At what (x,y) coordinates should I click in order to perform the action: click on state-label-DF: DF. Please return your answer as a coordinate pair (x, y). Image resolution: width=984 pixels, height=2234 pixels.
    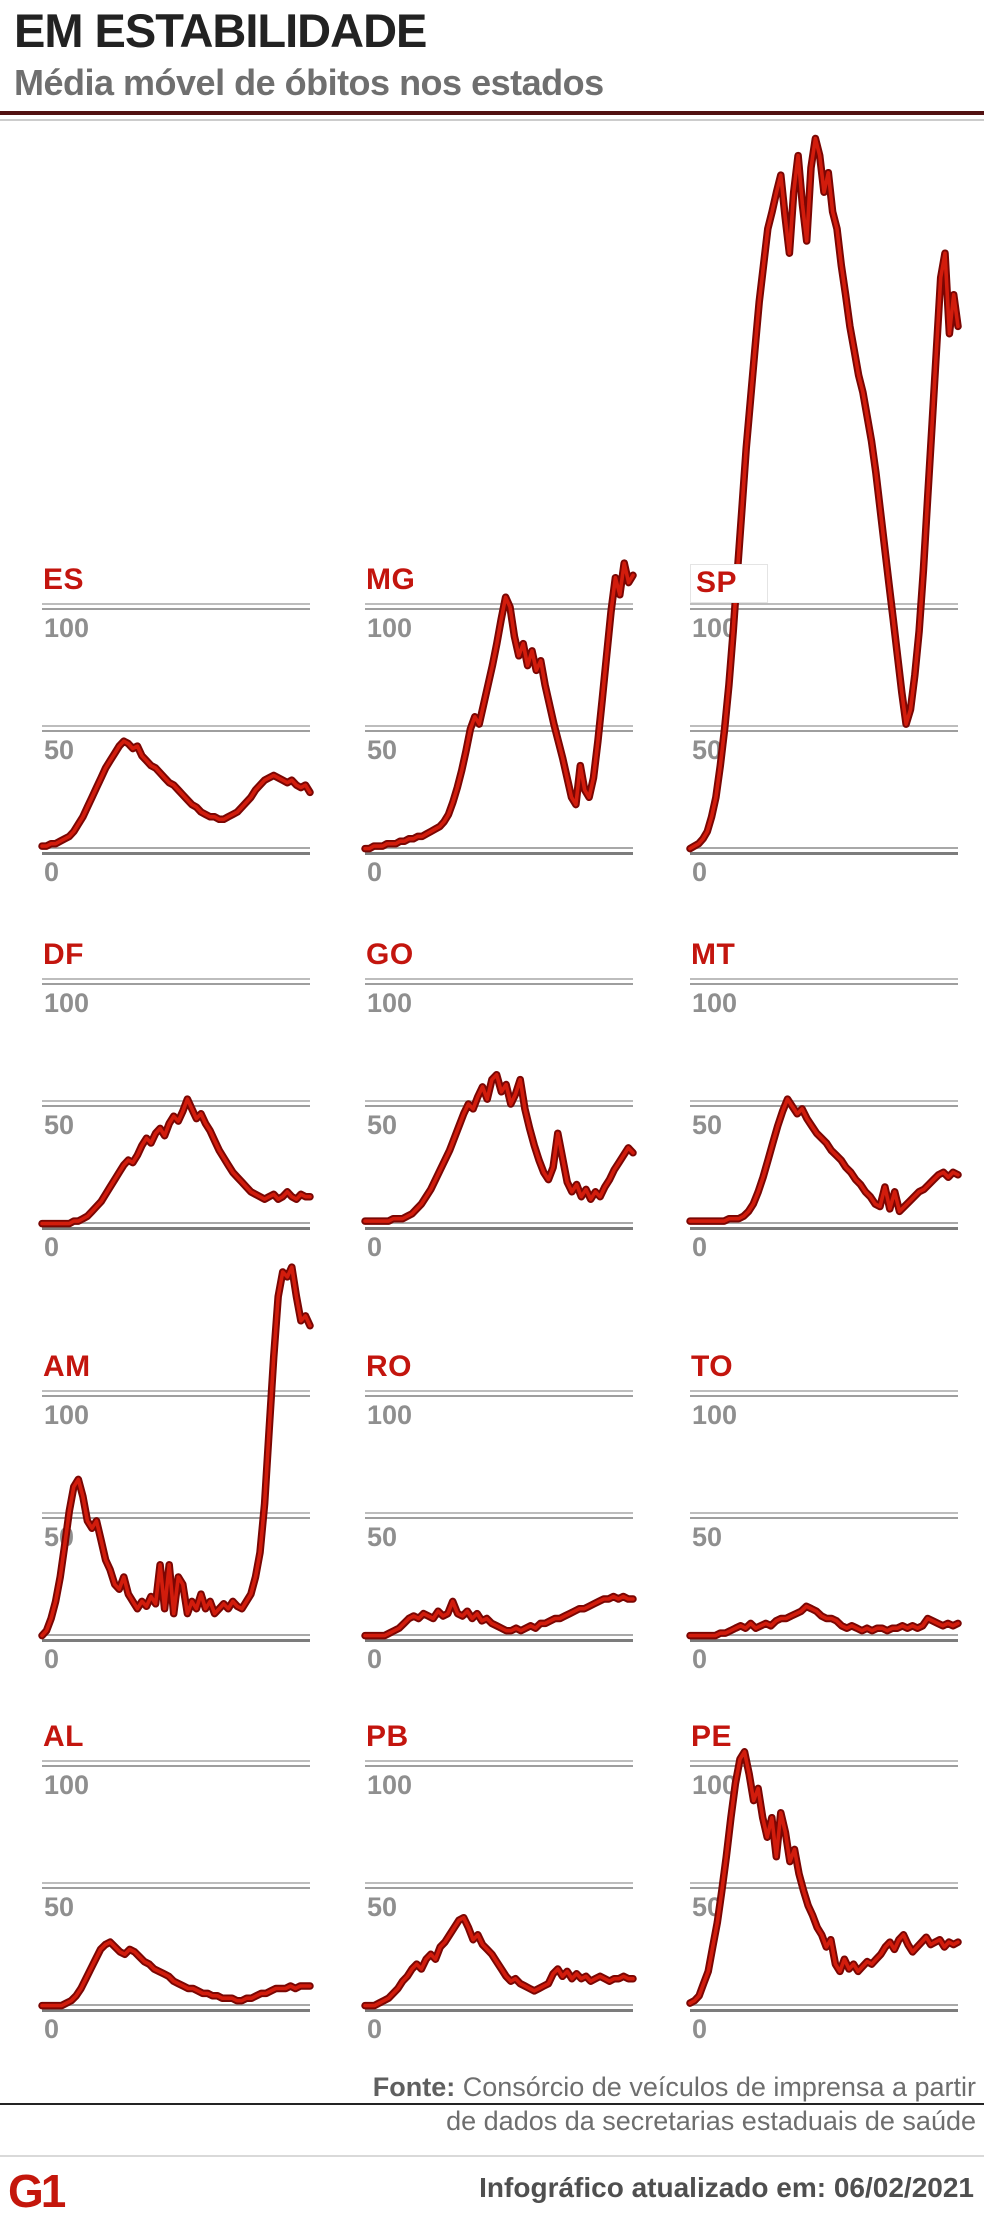
    Looking at the image, I should click on (63, 954).